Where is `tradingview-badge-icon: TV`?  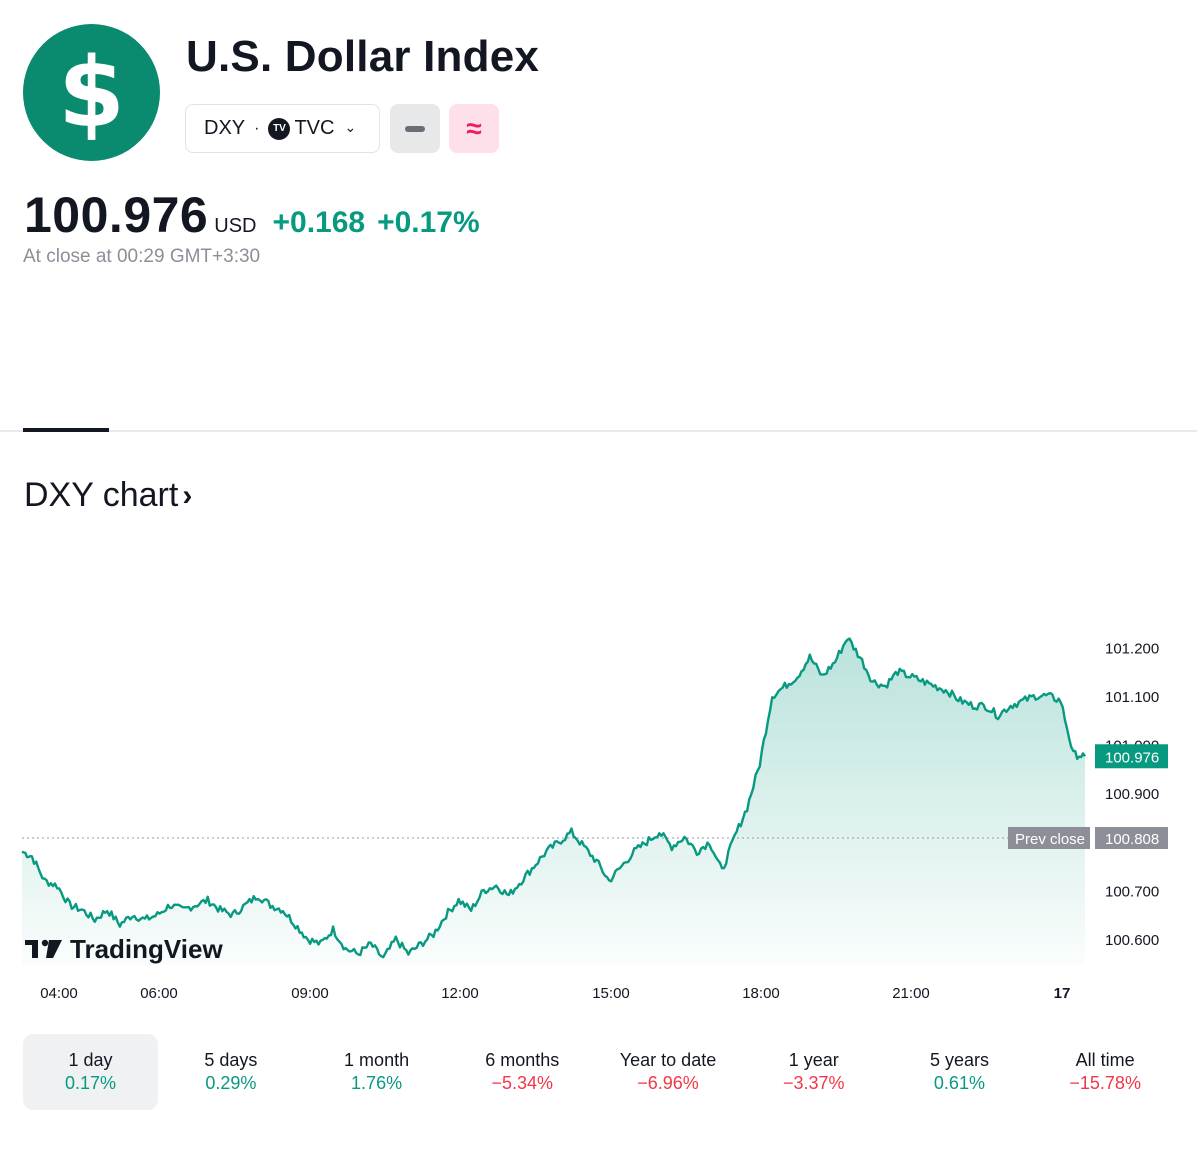
tradingview-badge-icon: TV is located at coordinates (279, 128).